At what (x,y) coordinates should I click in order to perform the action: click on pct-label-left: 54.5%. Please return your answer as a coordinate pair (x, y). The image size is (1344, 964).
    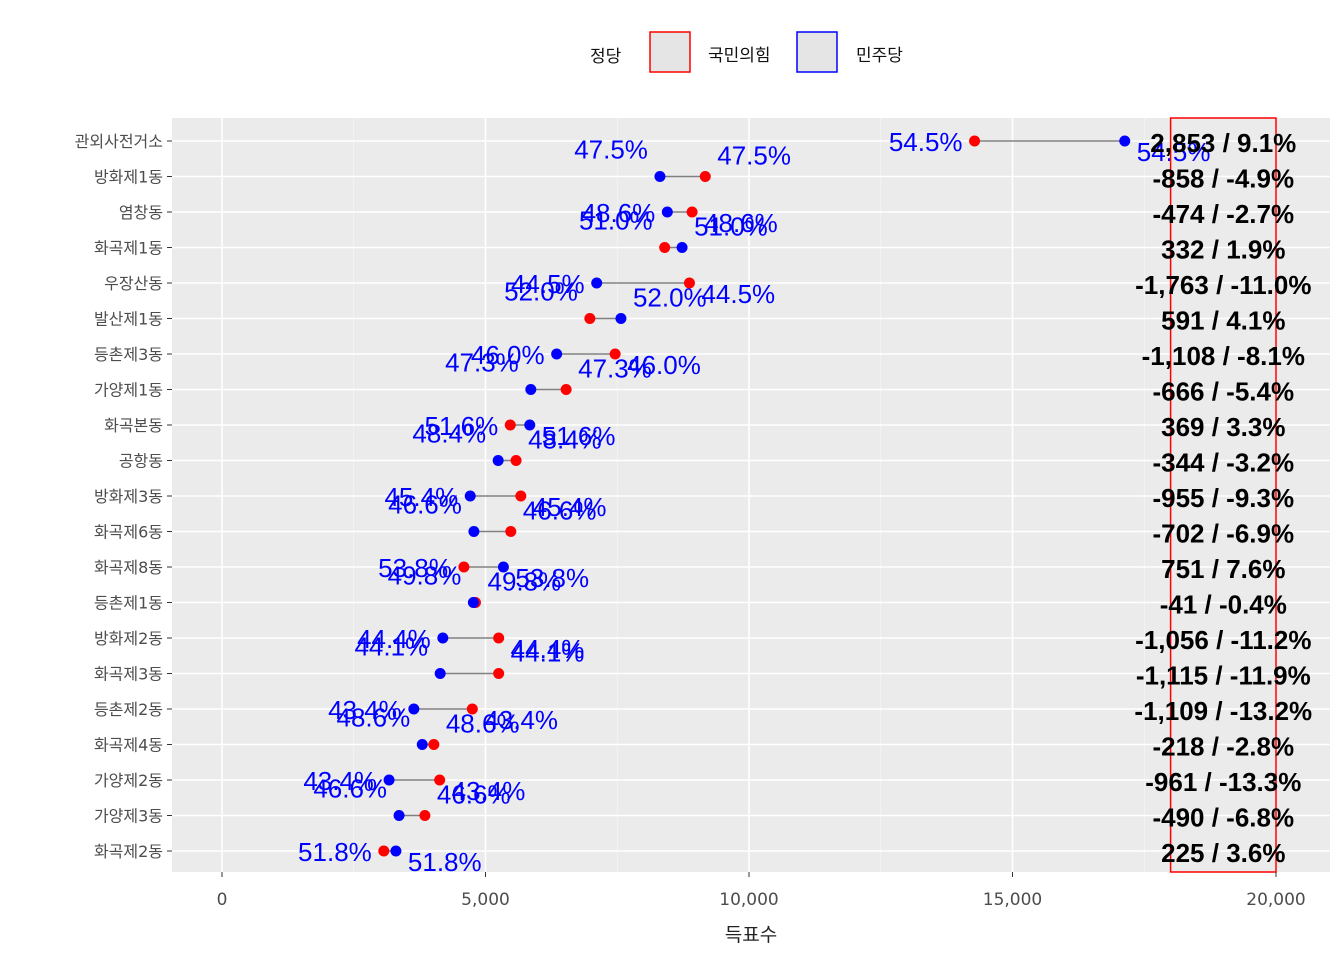
    Looking at the image, I should click on (926, 142).